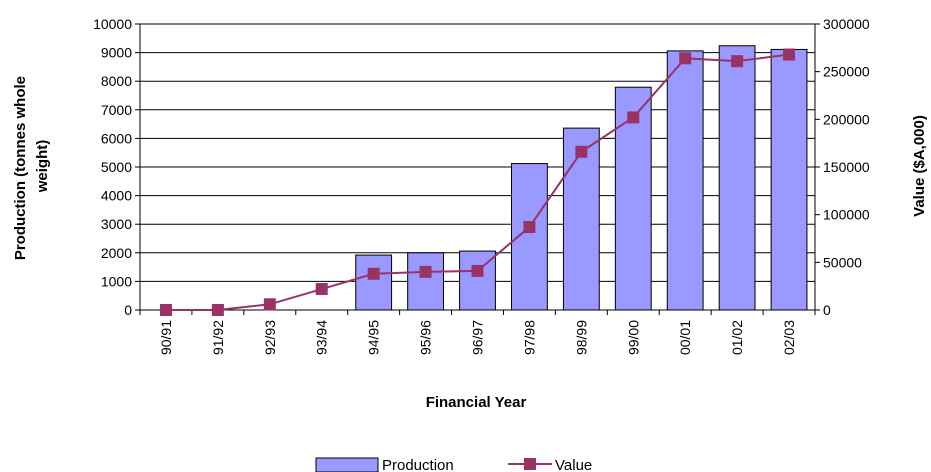 Image resolution: width=931 pixels, height=472 pixels. What do you see at coordinates (842, 262) in the screenshot?
I see `y2-tick-label-1: 50000` at bounding box center [842, 262].